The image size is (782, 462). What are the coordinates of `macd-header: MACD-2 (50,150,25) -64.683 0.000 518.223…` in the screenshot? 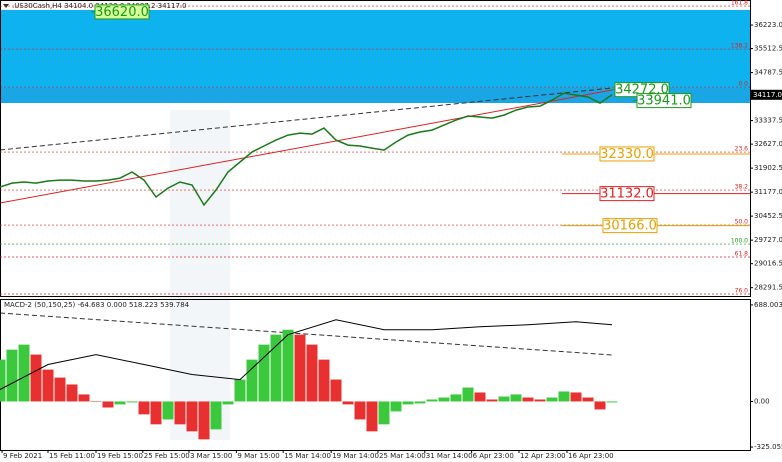 It's located at (97, 305).